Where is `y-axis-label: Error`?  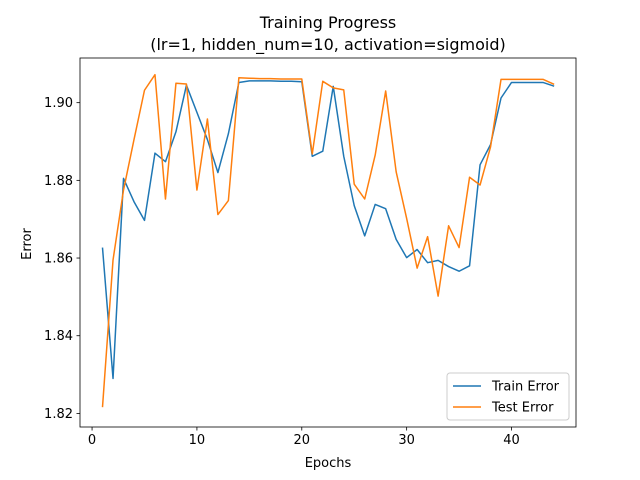
y-axis-label: Error is located at coordinates (27, 244).